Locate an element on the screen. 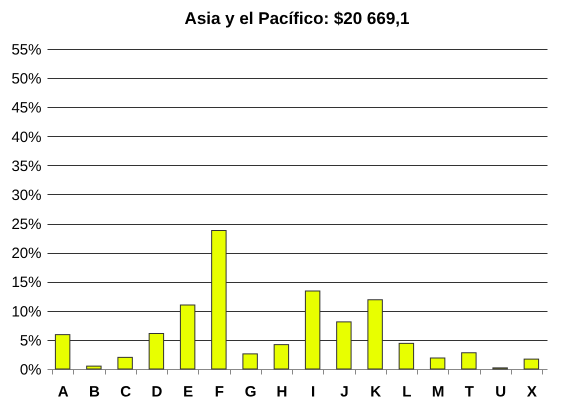  x-tick-label: M is located at coordinates (438, 392).